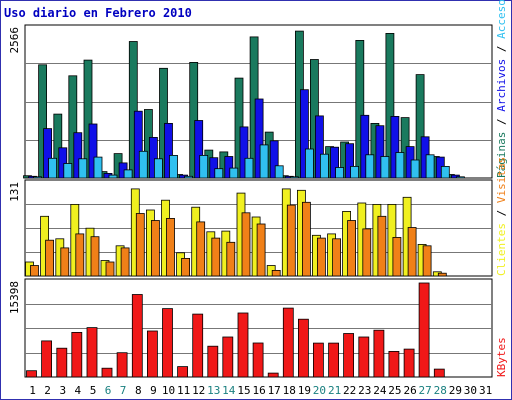 This screenshot has width=512, height=400. What do you see at coordinates (77, 390) in the screenshot?
I see `x-tick-label-day-4: 4` at bounding box center [77, 390].